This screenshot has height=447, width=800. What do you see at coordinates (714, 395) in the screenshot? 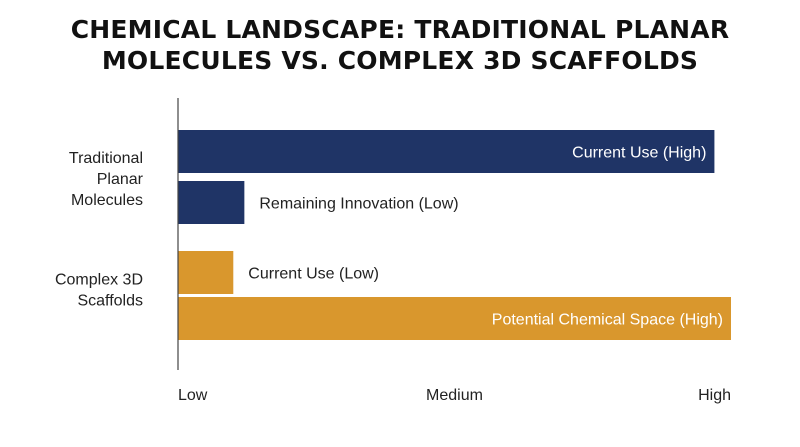
I see `x-tick-label: High` at bounding box center [714, 395].